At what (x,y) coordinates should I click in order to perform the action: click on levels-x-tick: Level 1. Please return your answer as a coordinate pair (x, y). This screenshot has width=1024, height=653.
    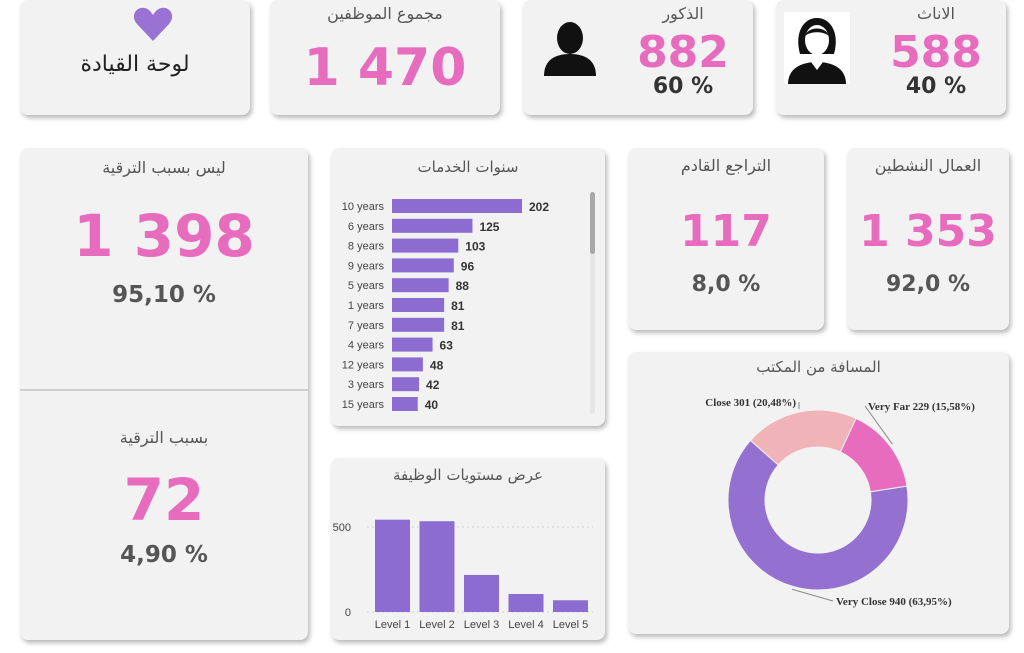
    Looking at the image, I should click on (392, 625).